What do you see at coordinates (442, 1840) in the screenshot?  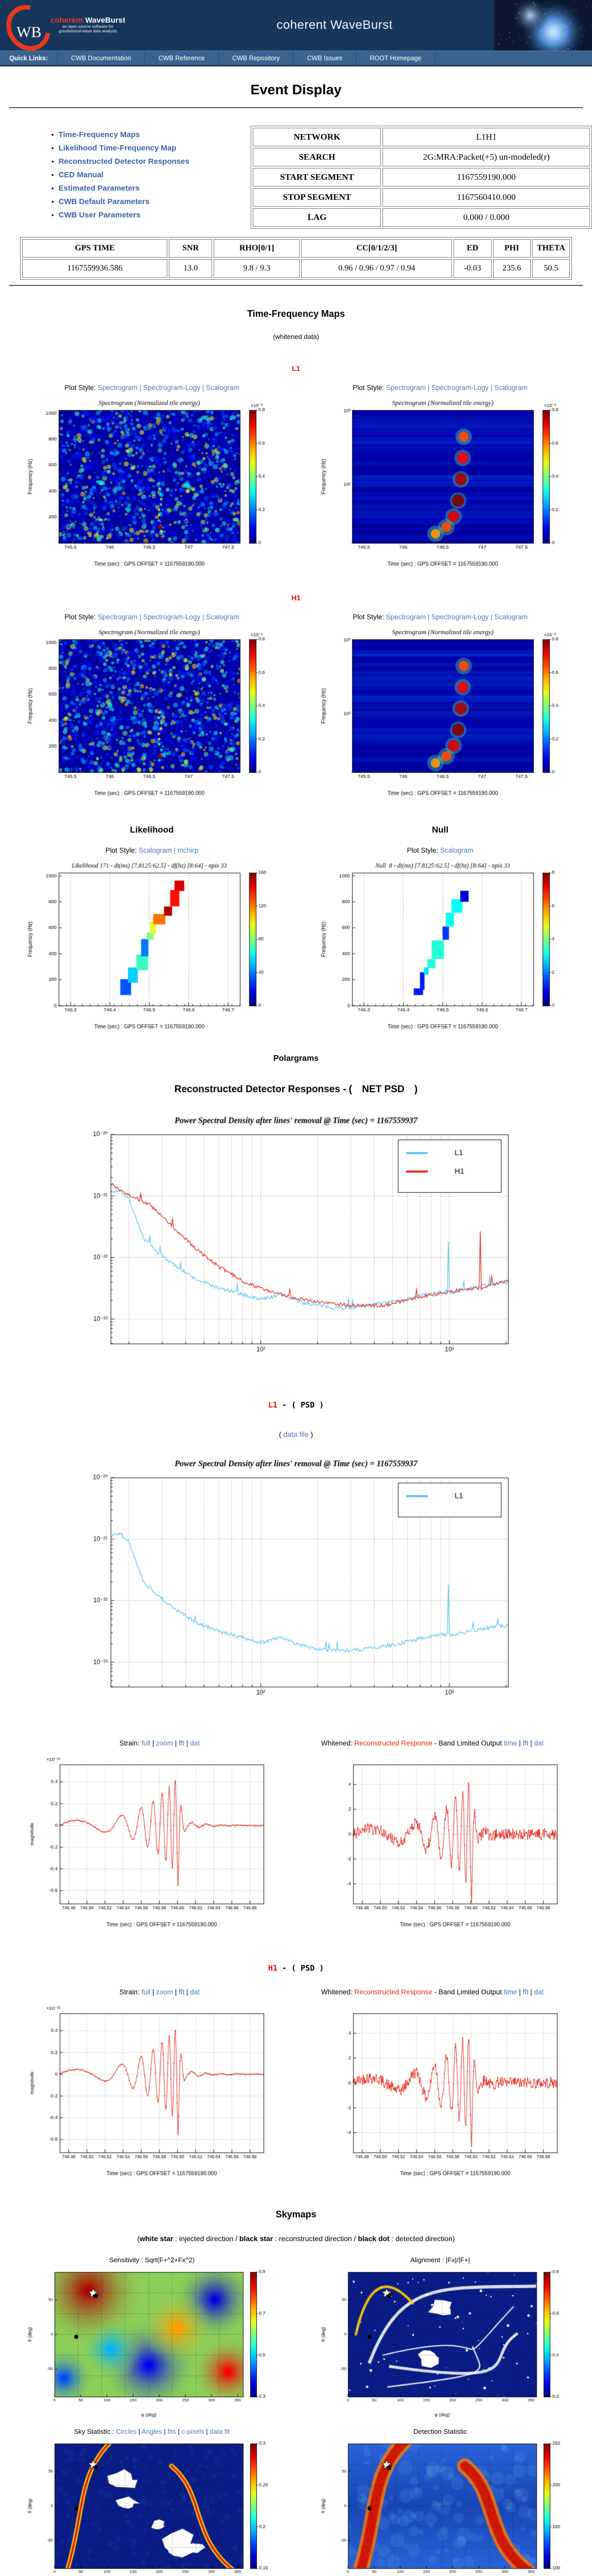 I see `l1-whitened-waveform-plot` at bounding box center [442, 1840].